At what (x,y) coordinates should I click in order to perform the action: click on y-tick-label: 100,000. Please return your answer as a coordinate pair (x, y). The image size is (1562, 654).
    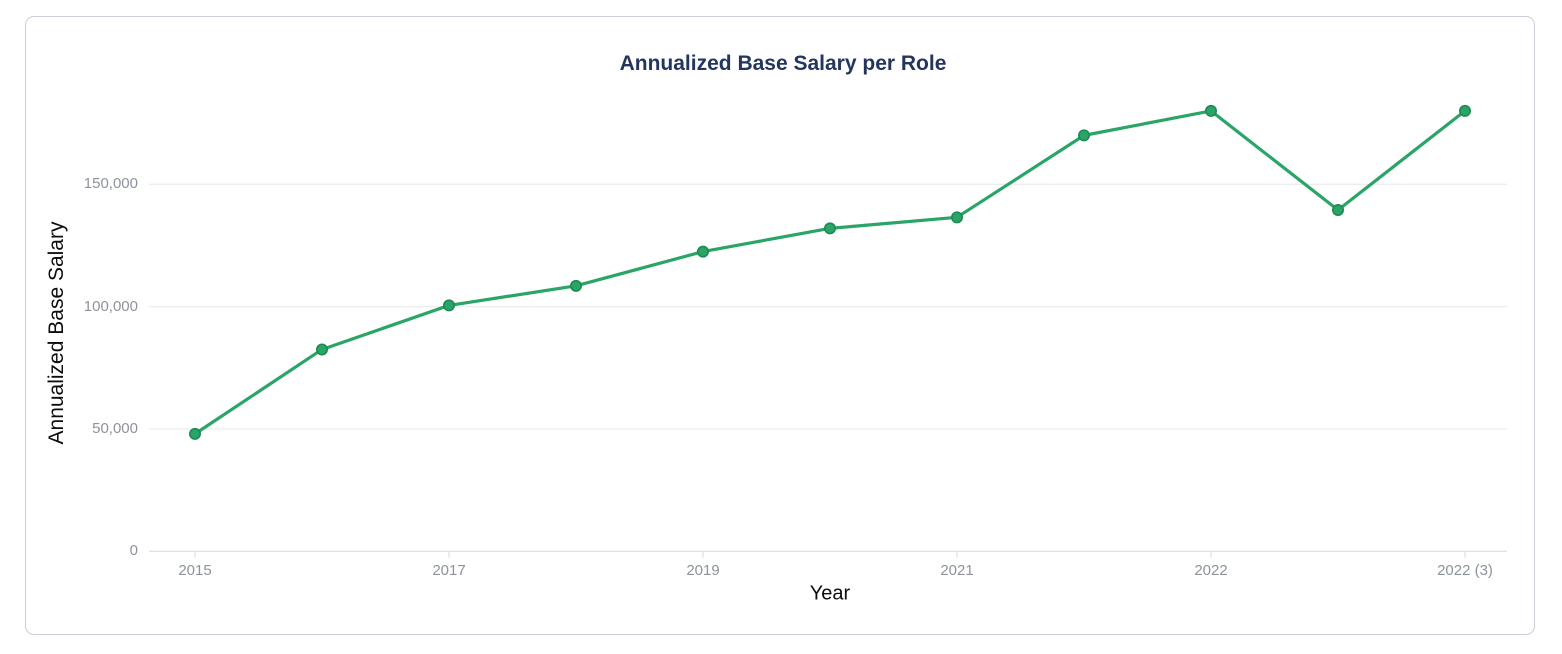
    Looking at the image, I should click on (110, 306).